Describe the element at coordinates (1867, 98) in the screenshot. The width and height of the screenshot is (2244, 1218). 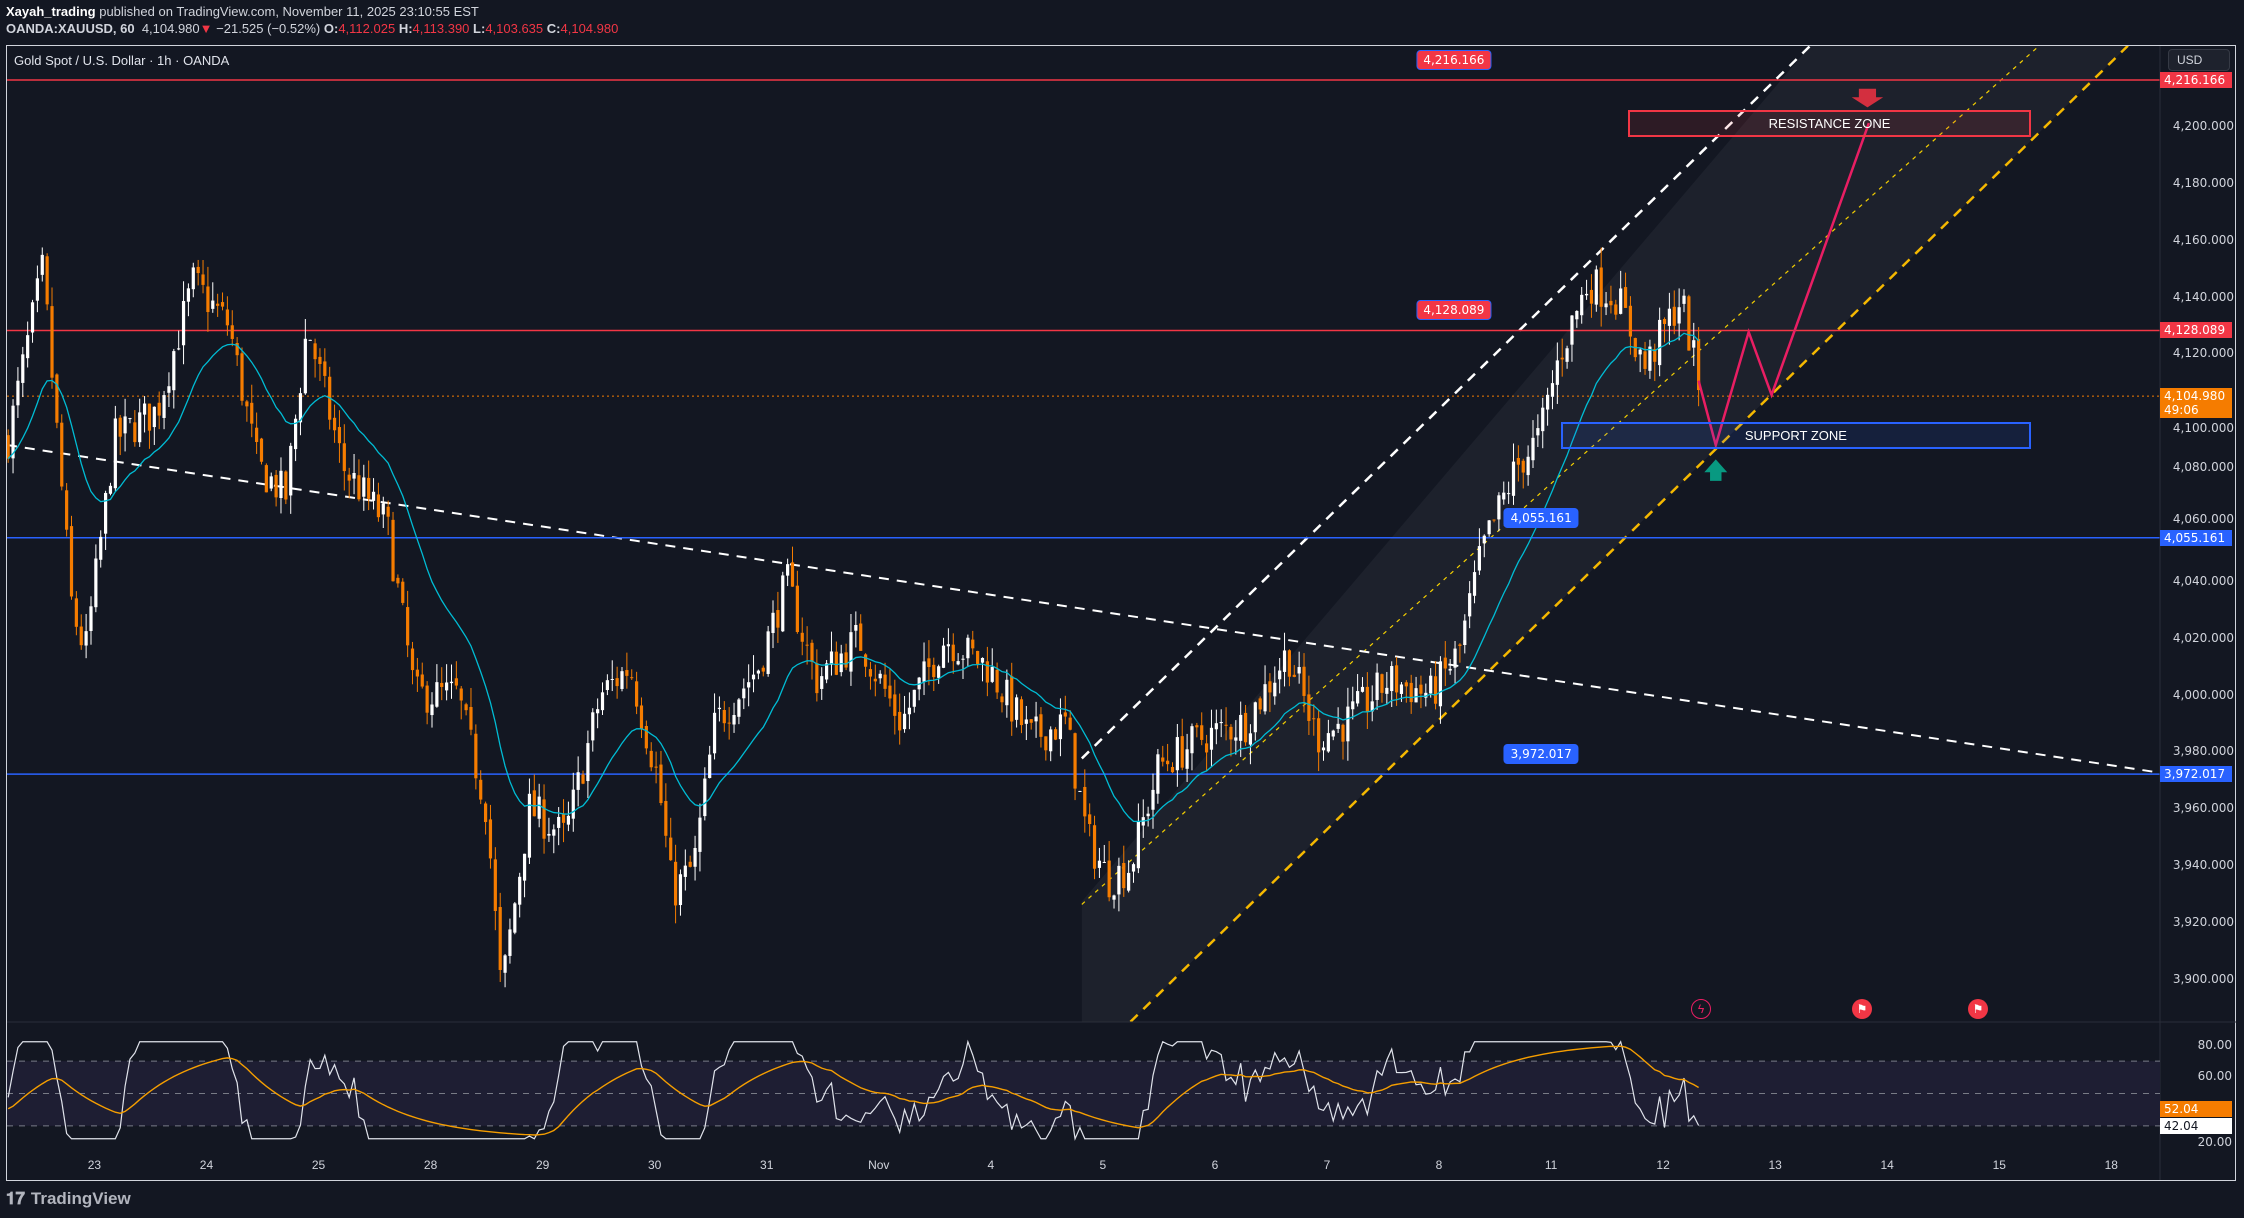
I see `down-arrow-icon` at that location.